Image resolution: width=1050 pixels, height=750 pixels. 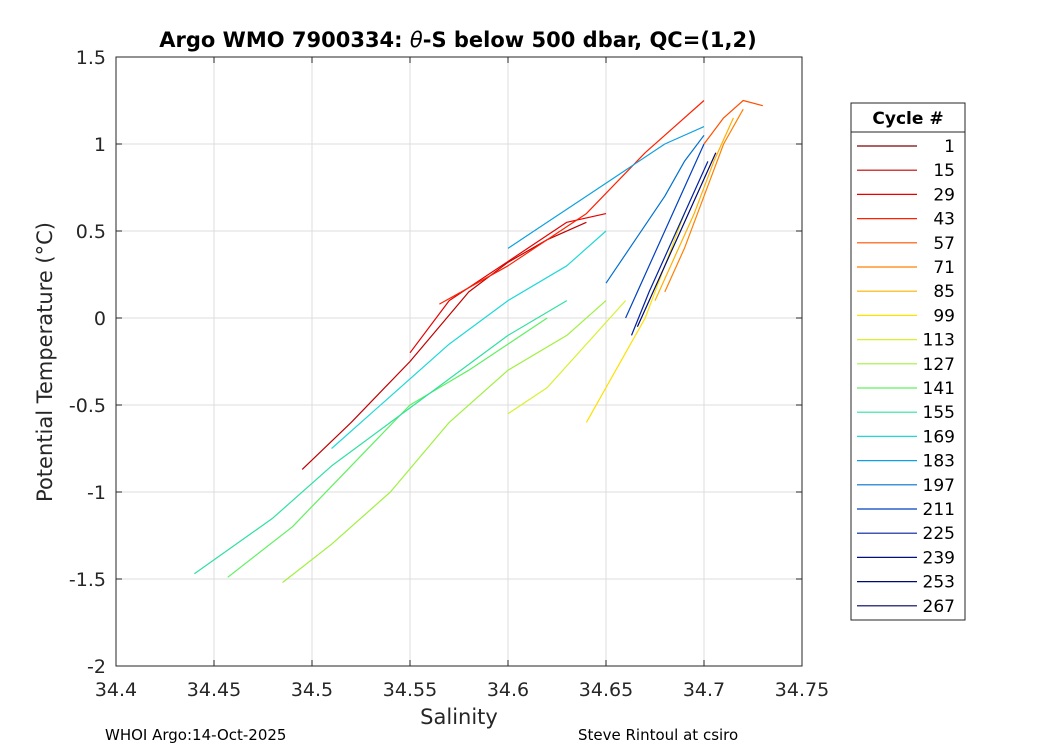 What do you see at coordinates (939, 583) in the screenshot?
I see `legend-label: 253` at bounding box center [939, 583].